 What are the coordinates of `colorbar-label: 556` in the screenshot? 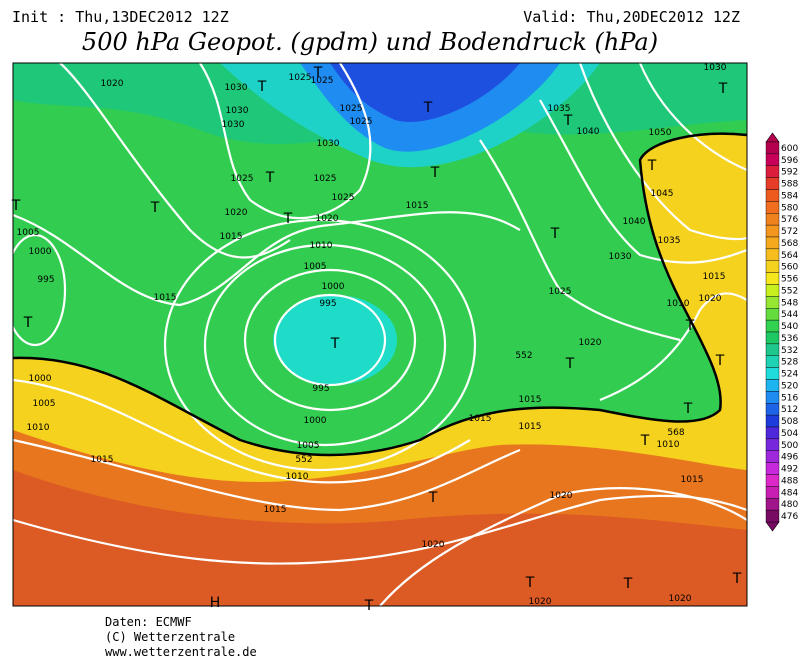 It's located at (789, 280).